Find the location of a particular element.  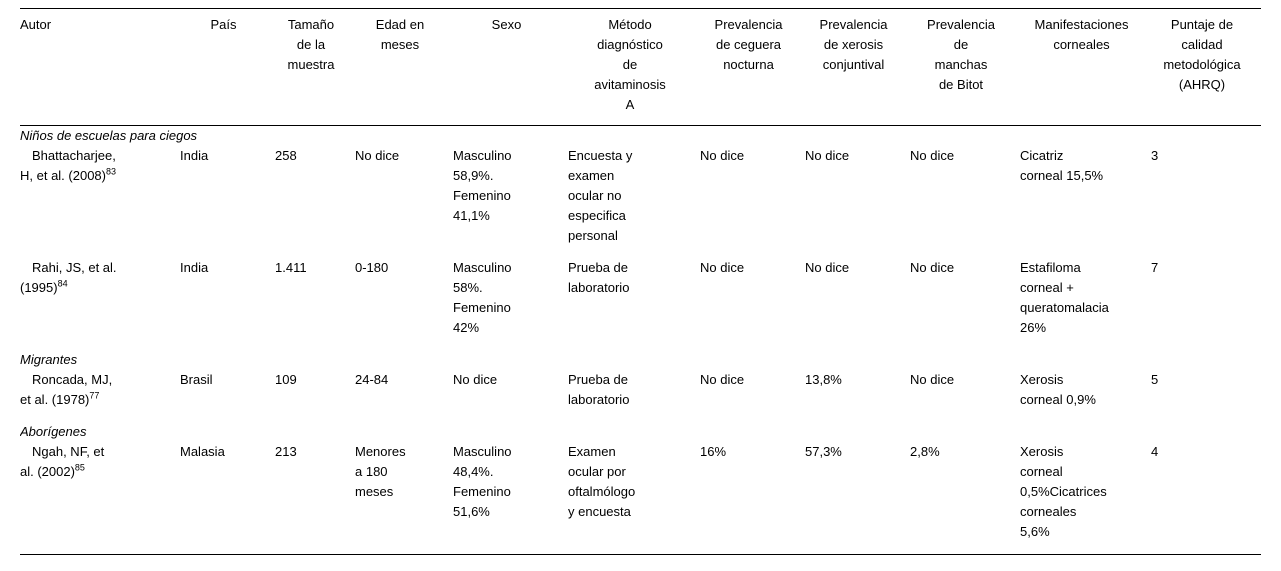

author-text: Rahi, JS, et al. (1995) is located at coordinates (68, 277).